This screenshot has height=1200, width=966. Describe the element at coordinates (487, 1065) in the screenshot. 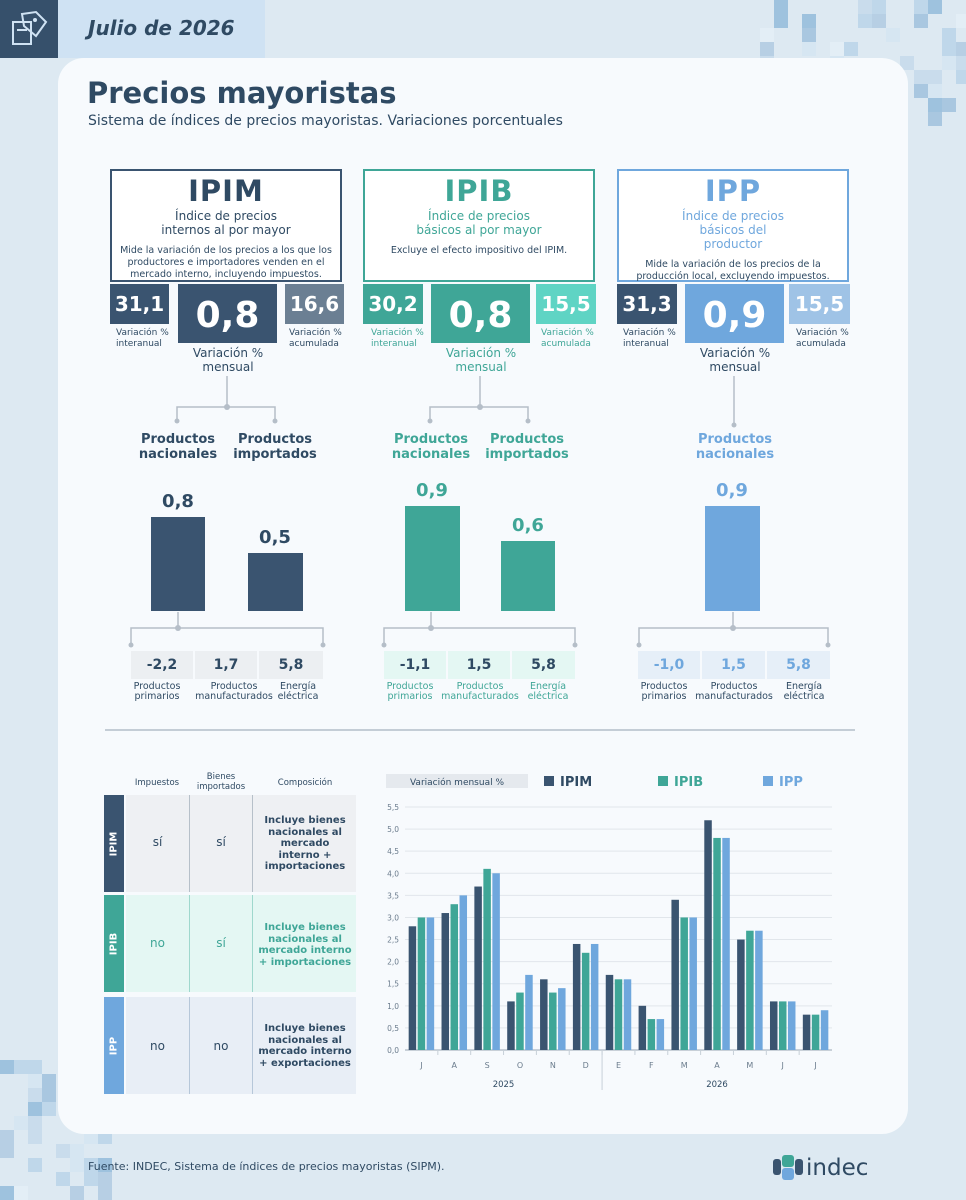

I see `x-tick-label: S` at that location.